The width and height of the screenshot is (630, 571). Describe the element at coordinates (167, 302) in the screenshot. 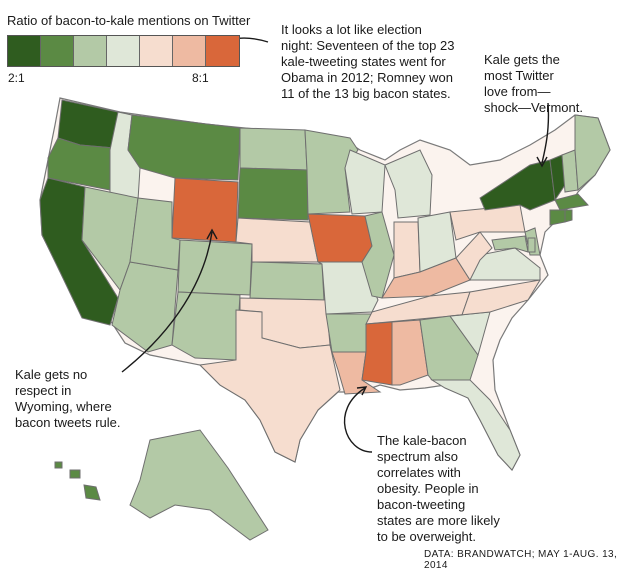

I see `wyoming-arrow` at that location.